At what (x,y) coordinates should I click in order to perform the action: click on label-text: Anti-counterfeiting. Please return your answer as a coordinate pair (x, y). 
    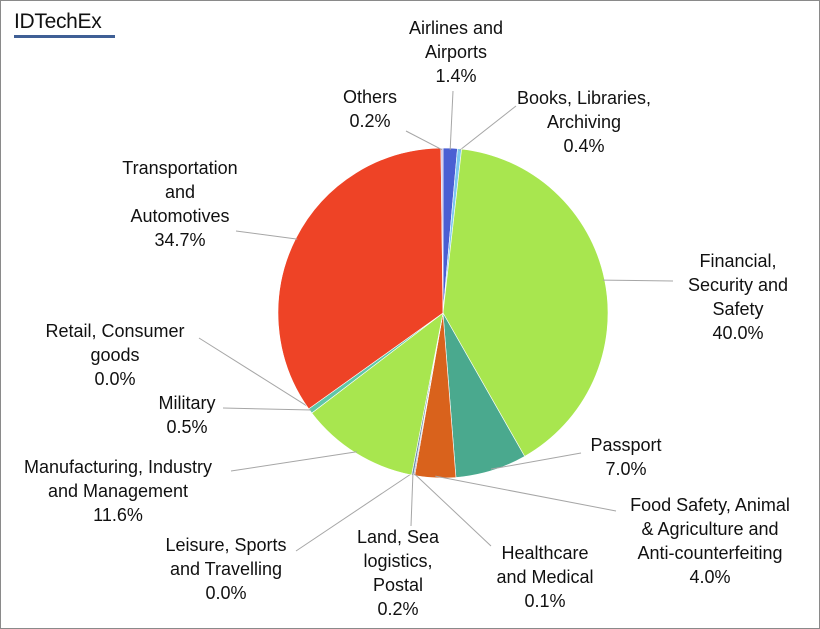
    Looking at the image, I should click on (710, 553).